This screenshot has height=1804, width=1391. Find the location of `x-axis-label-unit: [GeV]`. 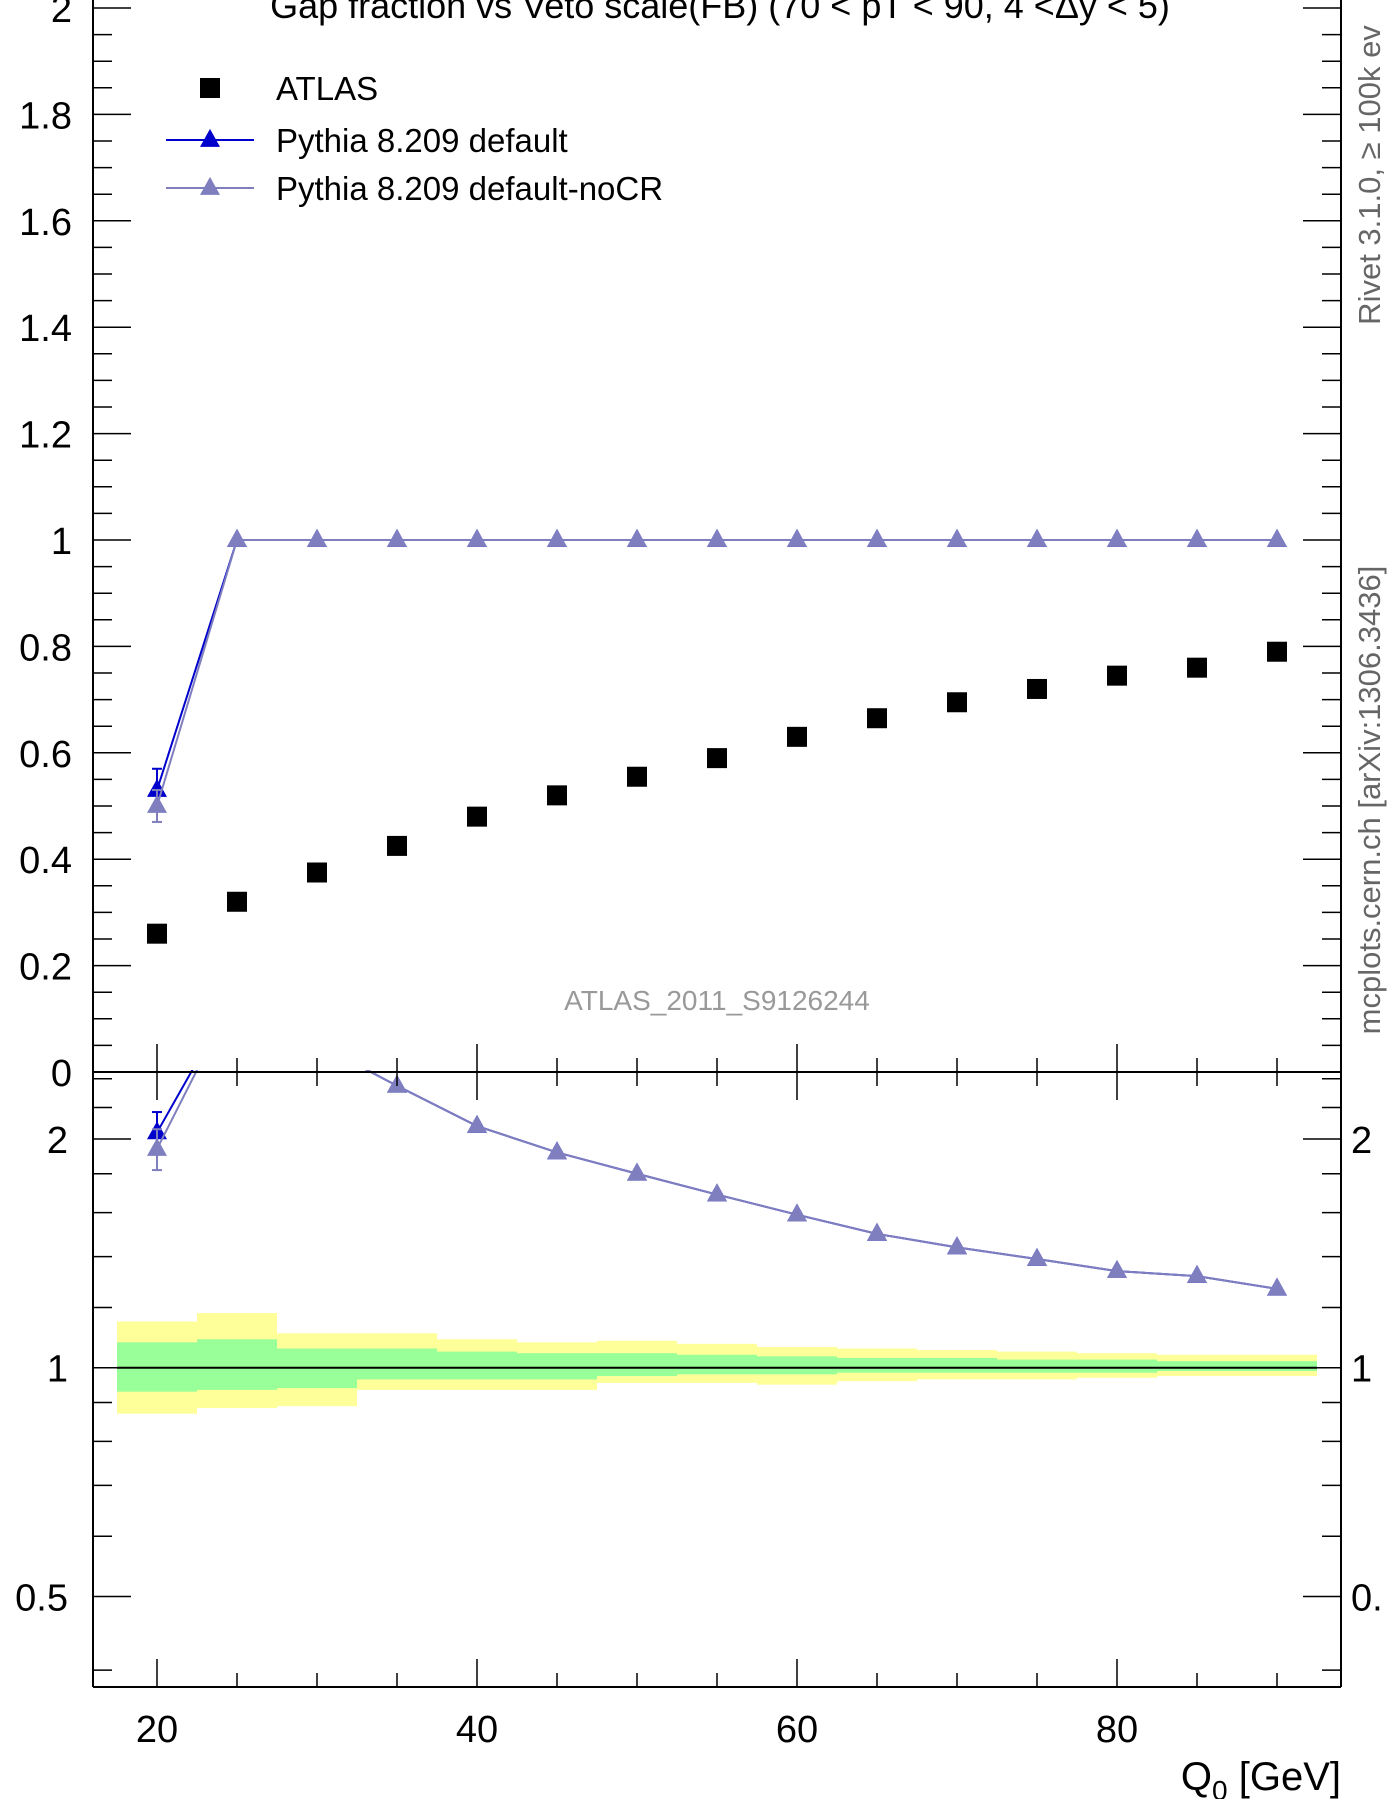

x-axis-label-unit: [GeV] is located at coordinates (1284, 1777).